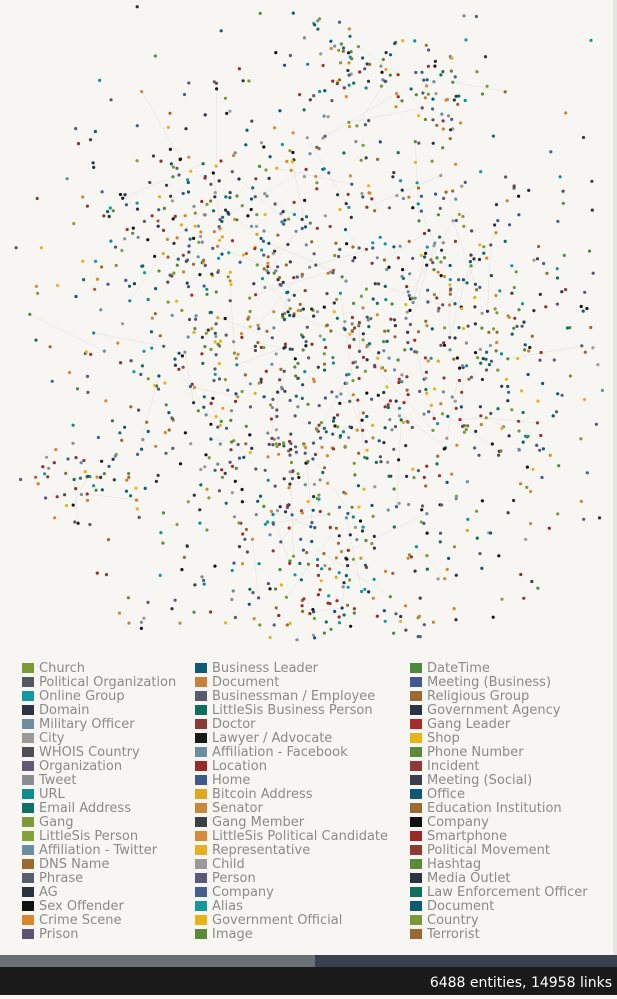  Describe the element at coordinates (40, 893) in the screenshot. I see `legend-item: AG` at that location.